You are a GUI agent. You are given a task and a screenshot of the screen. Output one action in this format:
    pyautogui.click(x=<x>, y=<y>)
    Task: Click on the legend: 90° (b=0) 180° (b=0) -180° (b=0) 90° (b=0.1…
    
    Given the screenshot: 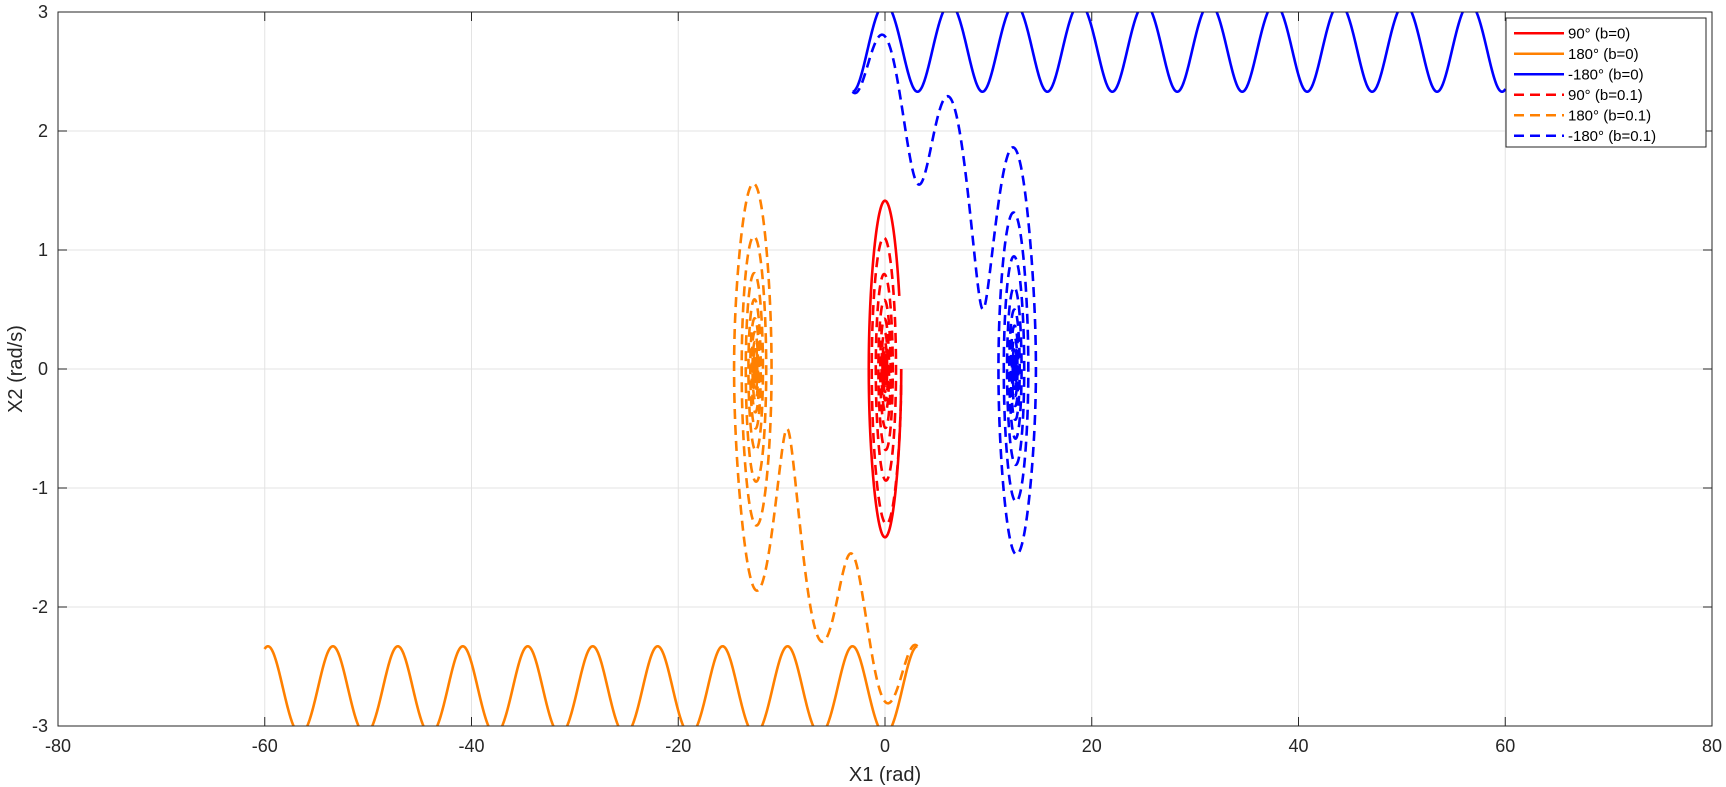 What is the action you would take?
    pyautogui.click(x=1606, y=82)
    